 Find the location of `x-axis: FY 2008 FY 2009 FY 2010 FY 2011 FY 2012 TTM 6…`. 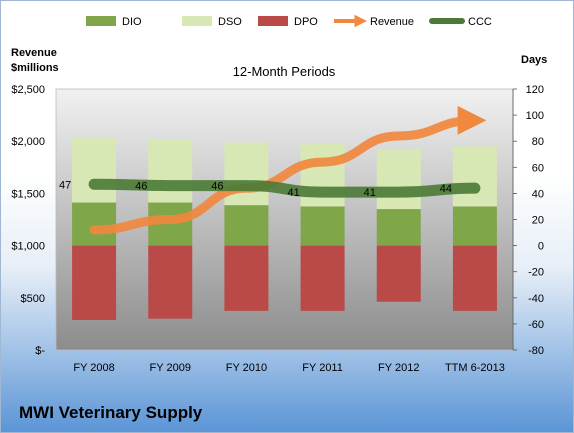

x-axis: FY 2008 FY 2009 FY 2010 FY 2011 FY 2012 TTM 6… is located at coordinates (288, 368).